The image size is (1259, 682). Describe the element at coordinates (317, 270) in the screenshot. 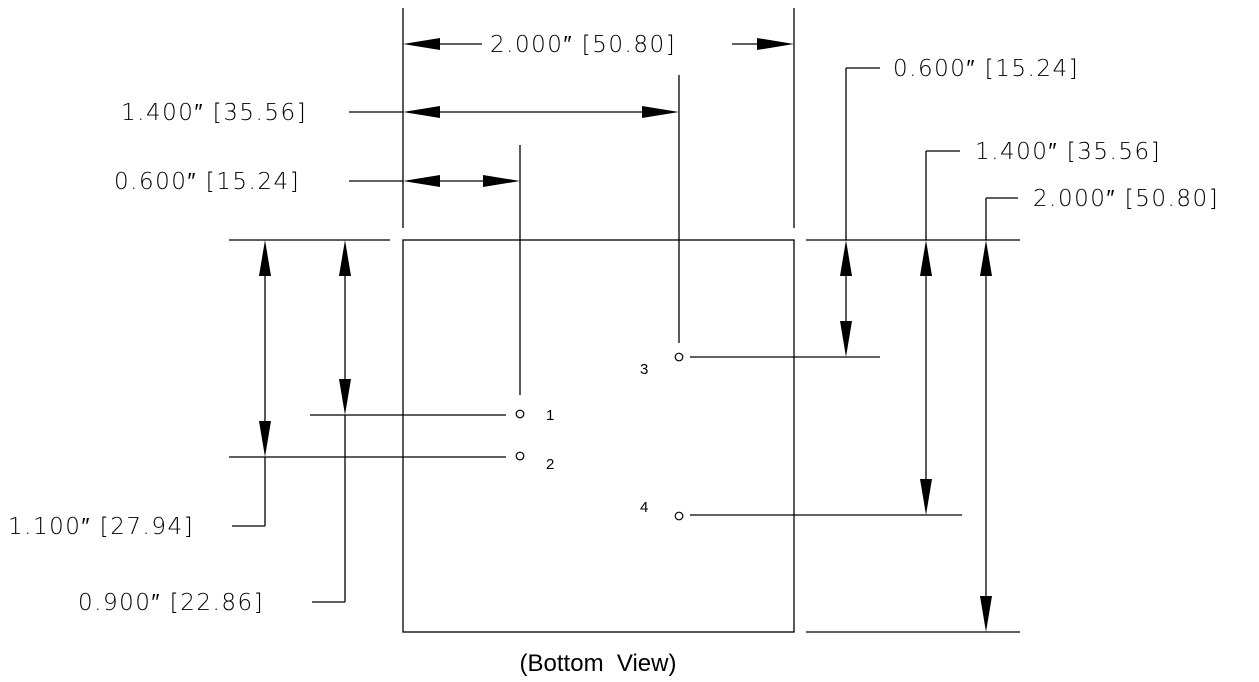

I see `pin1-horizontal-dimension: 0.600″ [15.24]` at that location.